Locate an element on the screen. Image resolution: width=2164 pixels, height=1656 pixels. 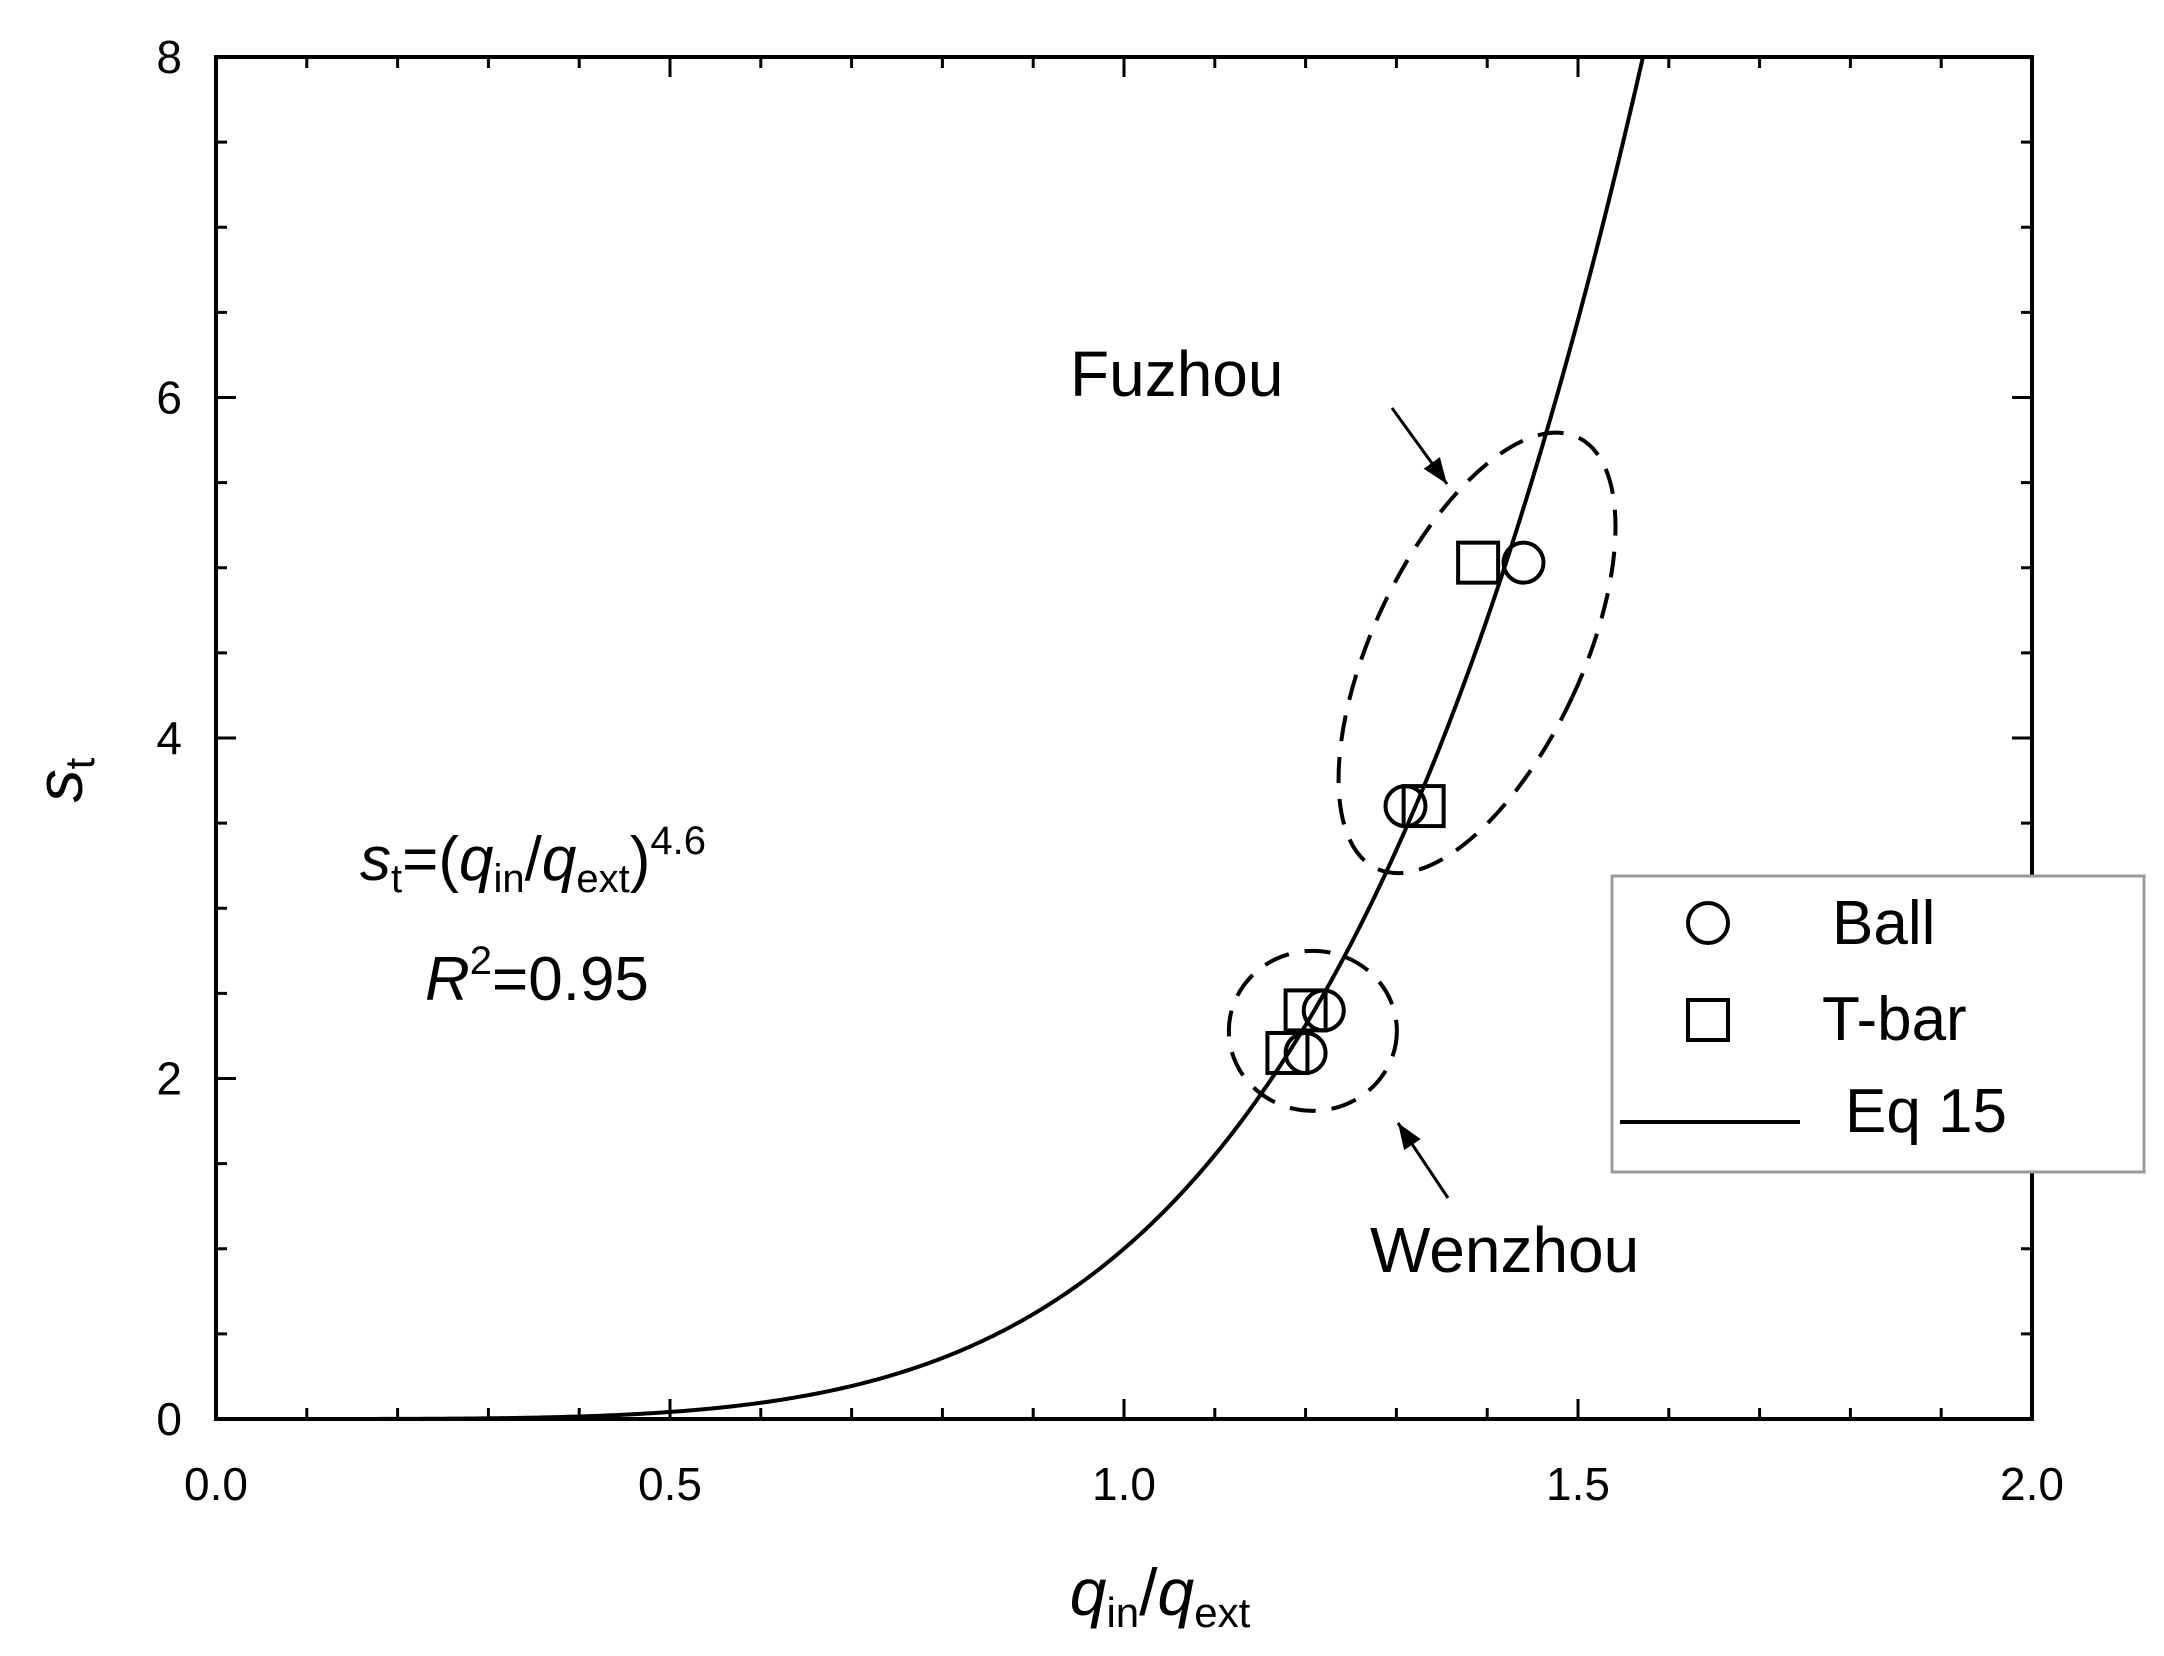
wenzhou-arrow-head is located at coordinates (1409, 1137).